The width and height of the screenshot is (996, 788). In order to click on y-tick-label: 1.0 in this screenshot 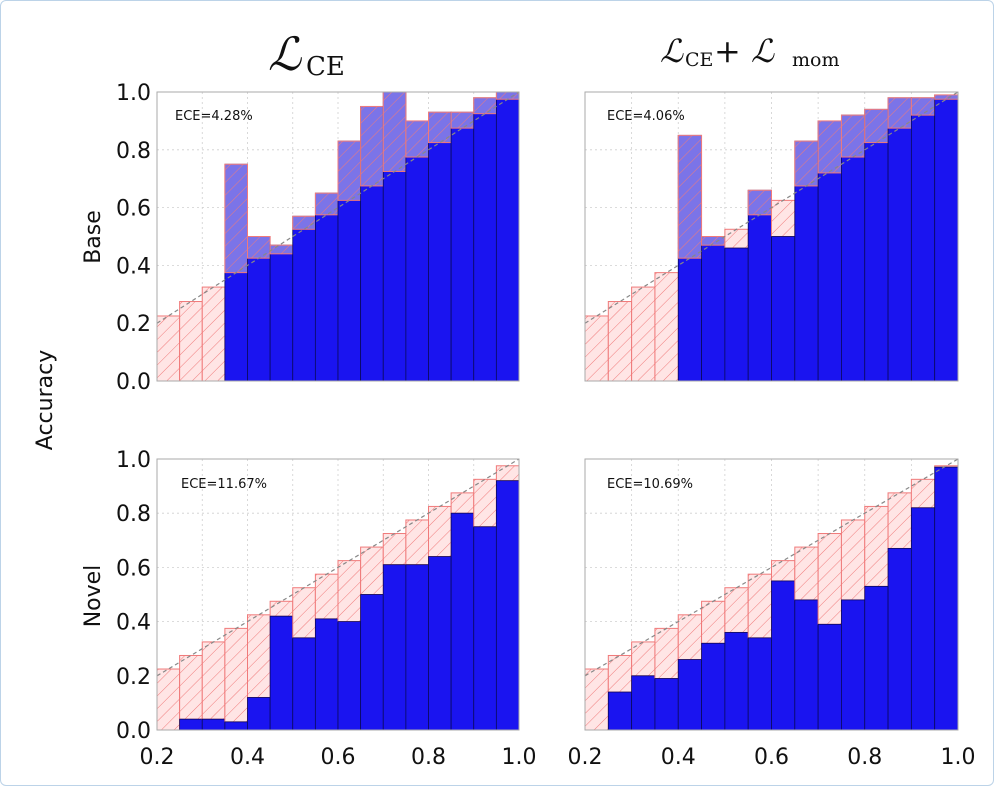, I will do `click(133, 460)`.